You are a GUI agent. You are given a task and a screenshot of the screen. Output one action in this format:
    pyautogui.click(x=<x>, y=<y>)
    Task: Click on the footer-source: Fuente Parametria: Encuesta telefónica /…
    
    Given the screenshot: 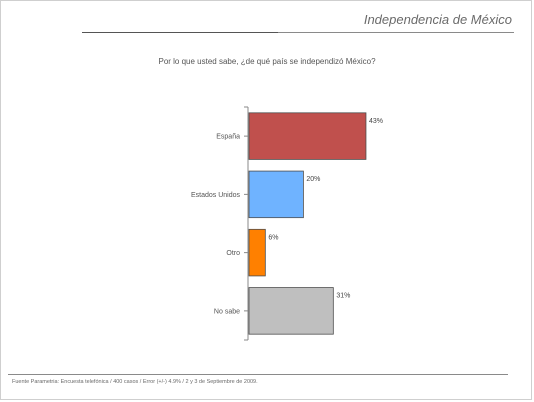 What is the action you would take?
    pyautogui.click(x=135, y=382)
    